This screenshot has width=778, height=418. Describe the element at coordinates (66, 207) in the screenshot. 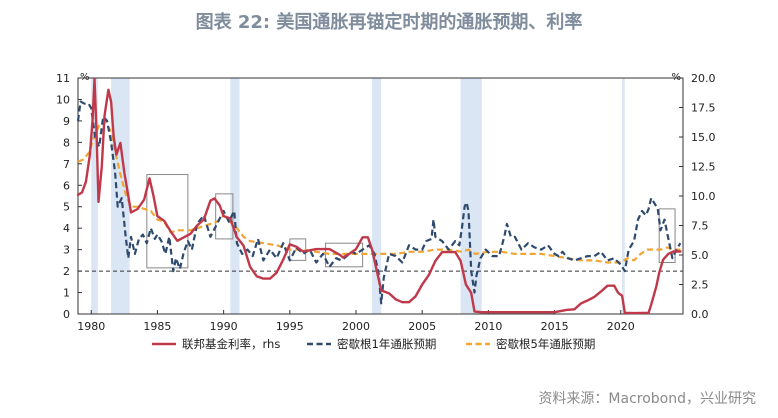

I see `left-tick-label: 5` at that location.